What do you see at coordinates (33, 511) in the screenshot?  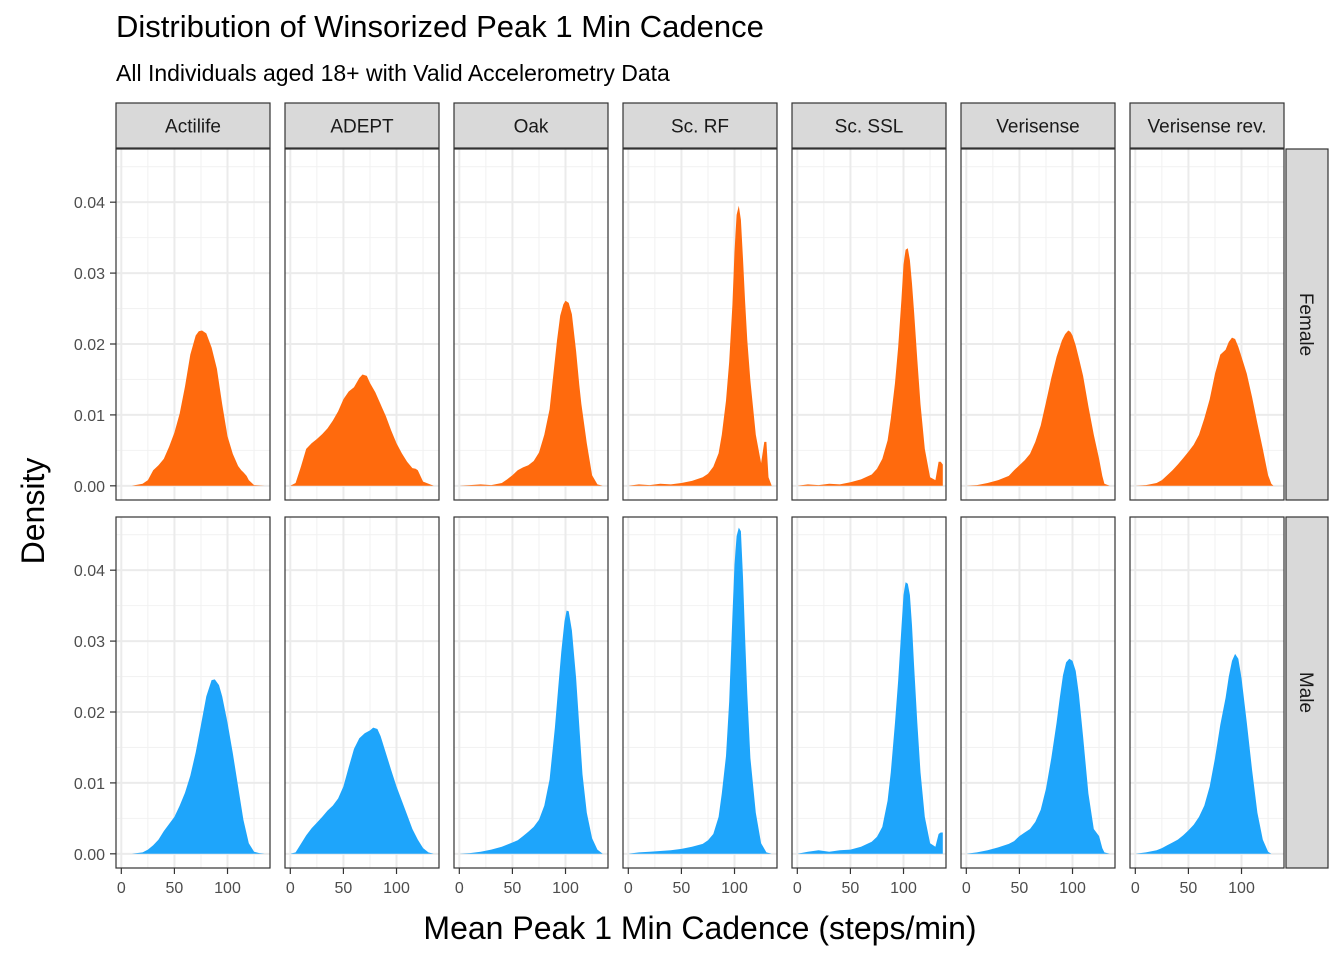 I see `y-axis-title: Density` at bounding box center [33, 511].